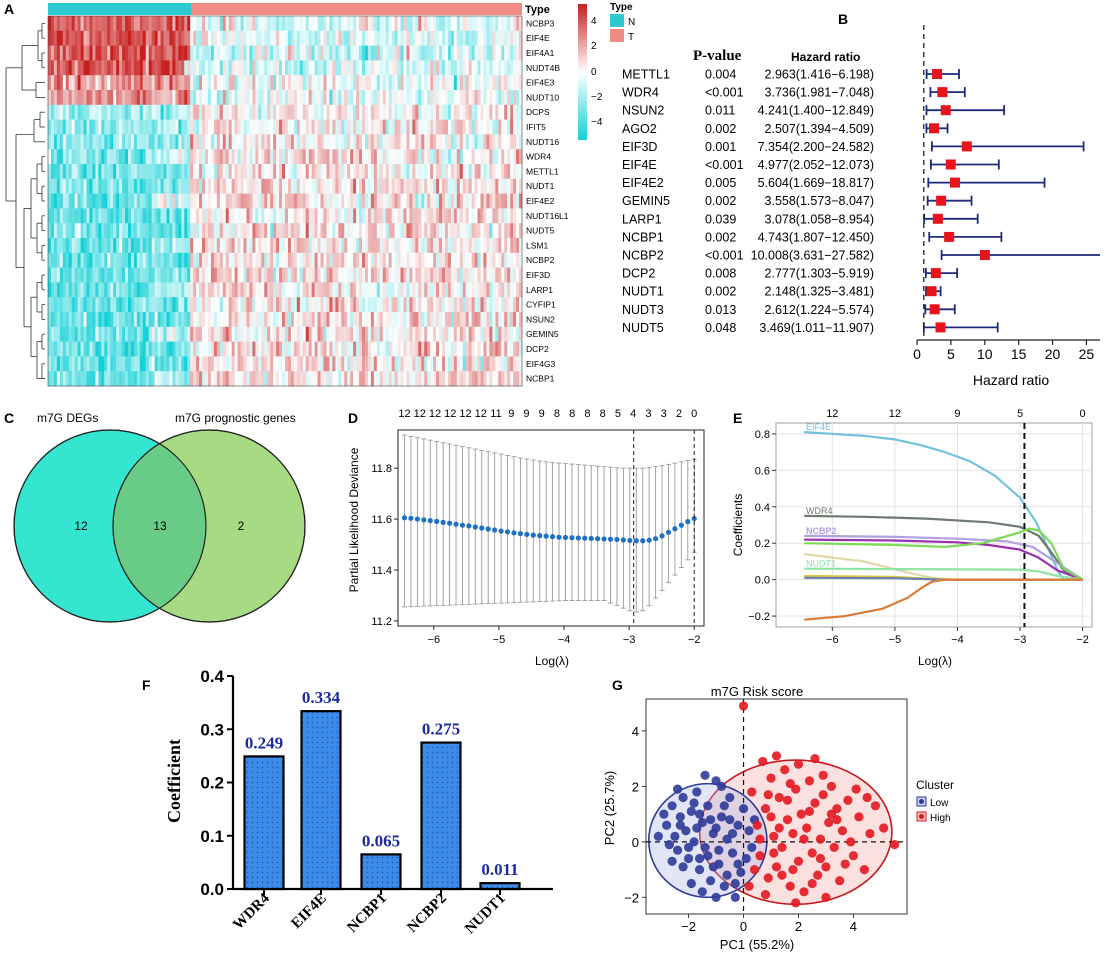  I want to click on heatmap-gene-label: METTL1, so click(542, 171).